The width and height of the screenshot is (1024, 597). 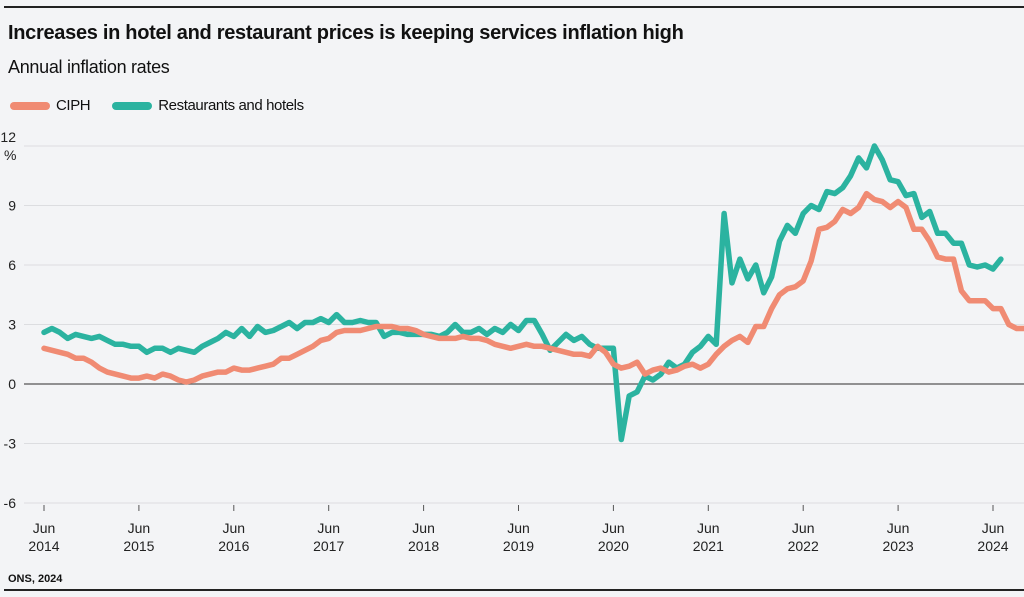 What do you see at coordinates (12, 325) in the screenshot?
I see `y-tick-label: 3` at bounding box center [12, 325].